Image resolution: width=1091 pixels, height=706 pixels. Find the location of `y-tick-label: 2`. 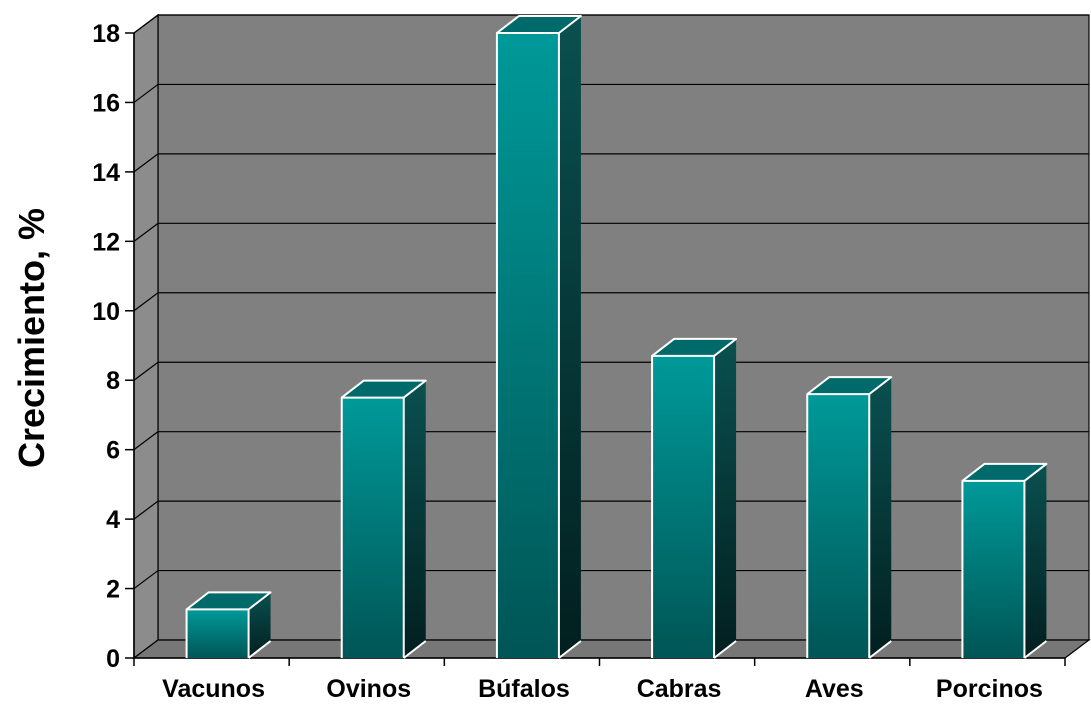

y-tick-label: 2 is located at coordinates (113, 590).